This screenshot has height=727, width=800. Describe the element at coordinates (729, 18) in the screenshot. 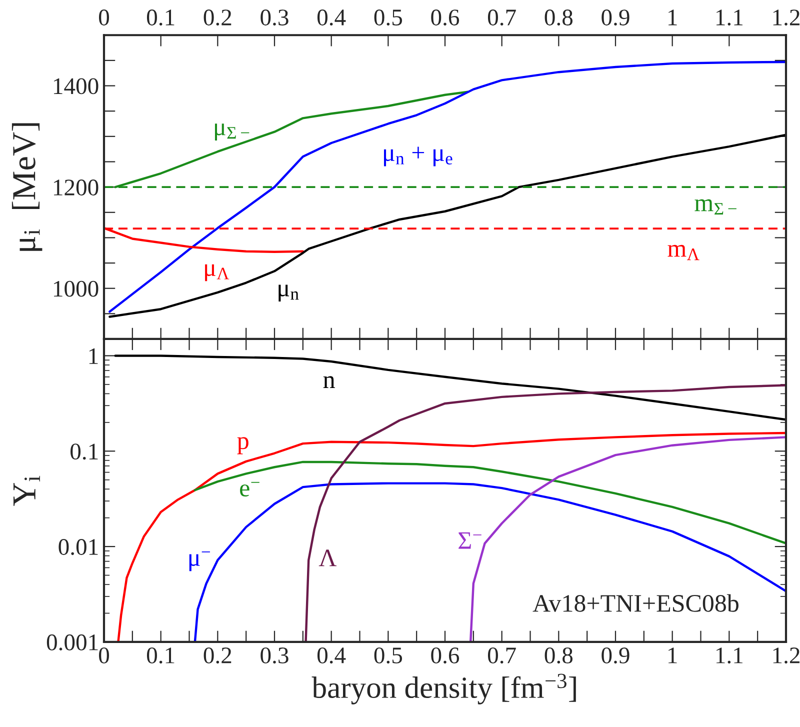

I see `x2-tick-label: 1.1` at that location.